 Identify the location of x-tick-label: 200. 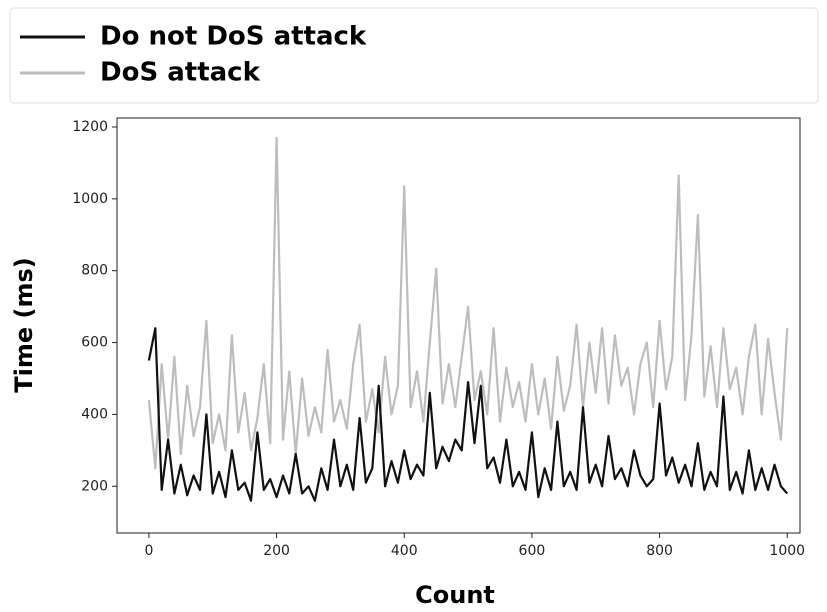
(276, 551).